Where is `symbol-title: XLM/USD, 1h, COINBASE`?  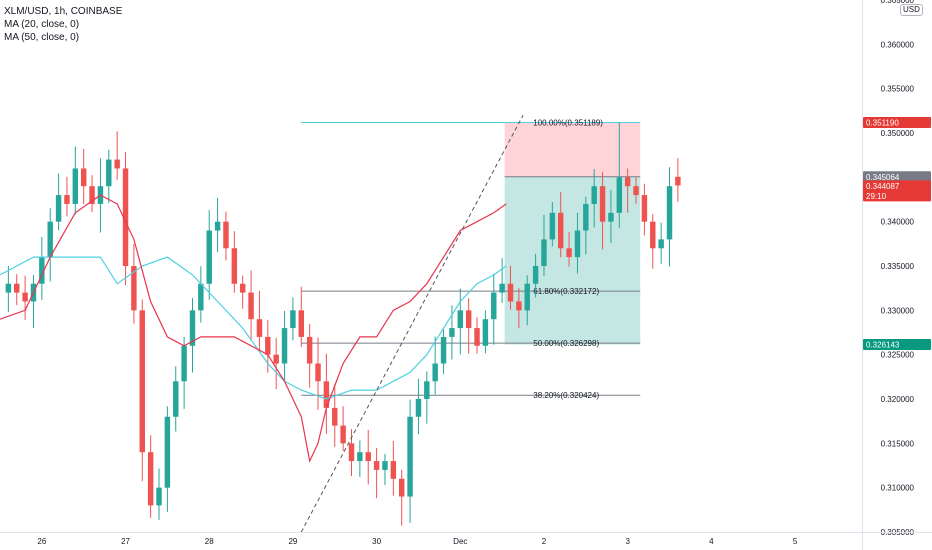 symbol-title: XLM/USD, 1h, COINBASE is located at coordinates (63, 11).